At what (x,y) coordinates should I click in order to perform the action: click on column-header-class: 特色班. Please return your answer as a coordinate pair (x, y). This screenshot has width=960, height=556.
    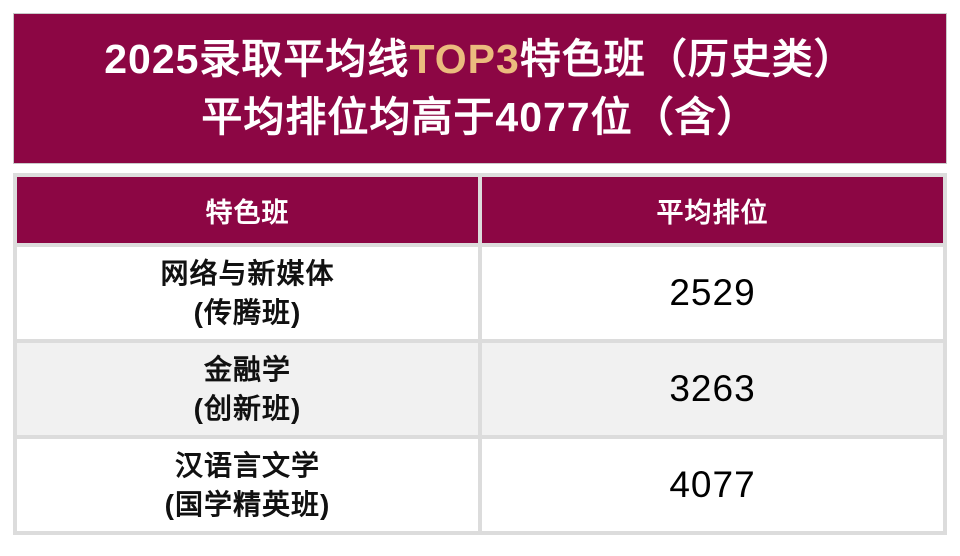
    Looking at the image, I should click on (247, 210).